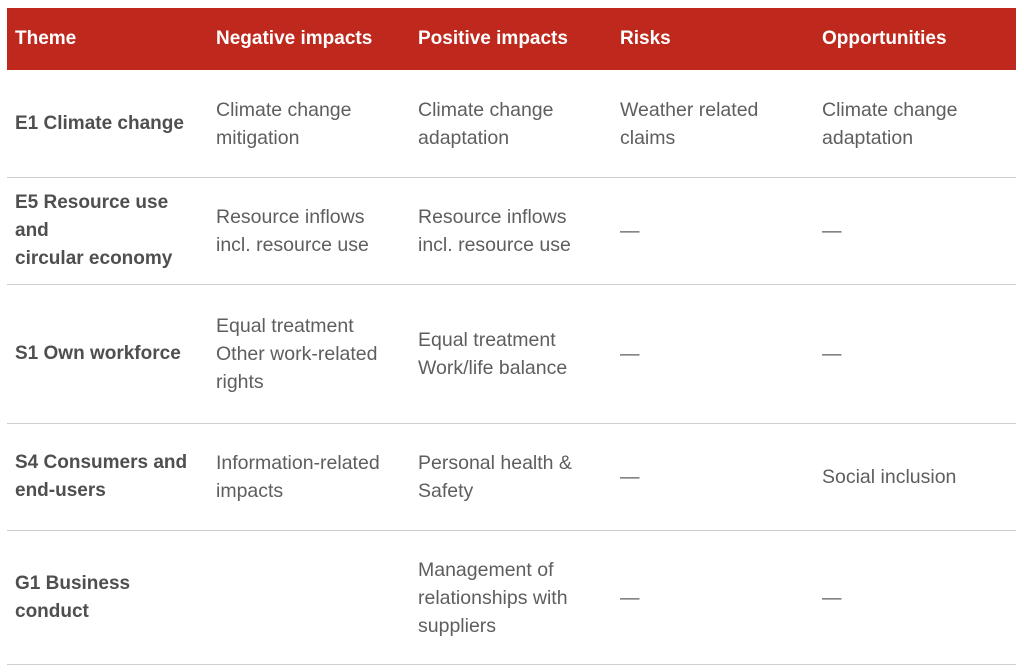 Image resolution: width=1024 pixels, height=672 pixels. What do you see at coordinates (284, 123) in the screenshot?
I see `negative-impacts-cell: Climate change mitigation` at bounding box center [284, 123].